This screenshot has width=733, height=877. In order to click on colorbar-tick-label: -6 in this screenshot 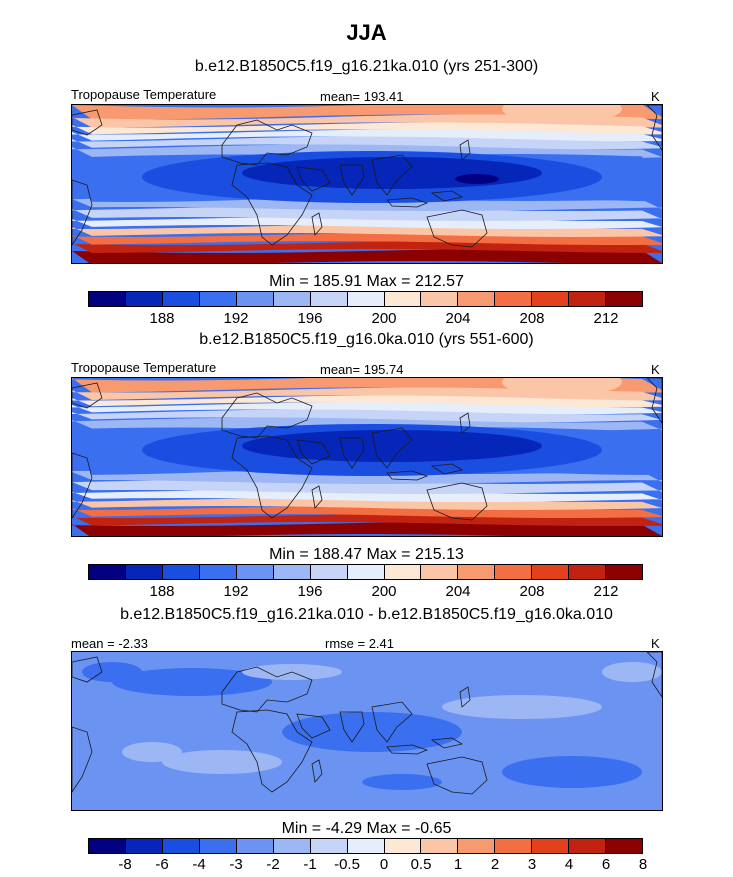, I will do `click(162, 864)`.